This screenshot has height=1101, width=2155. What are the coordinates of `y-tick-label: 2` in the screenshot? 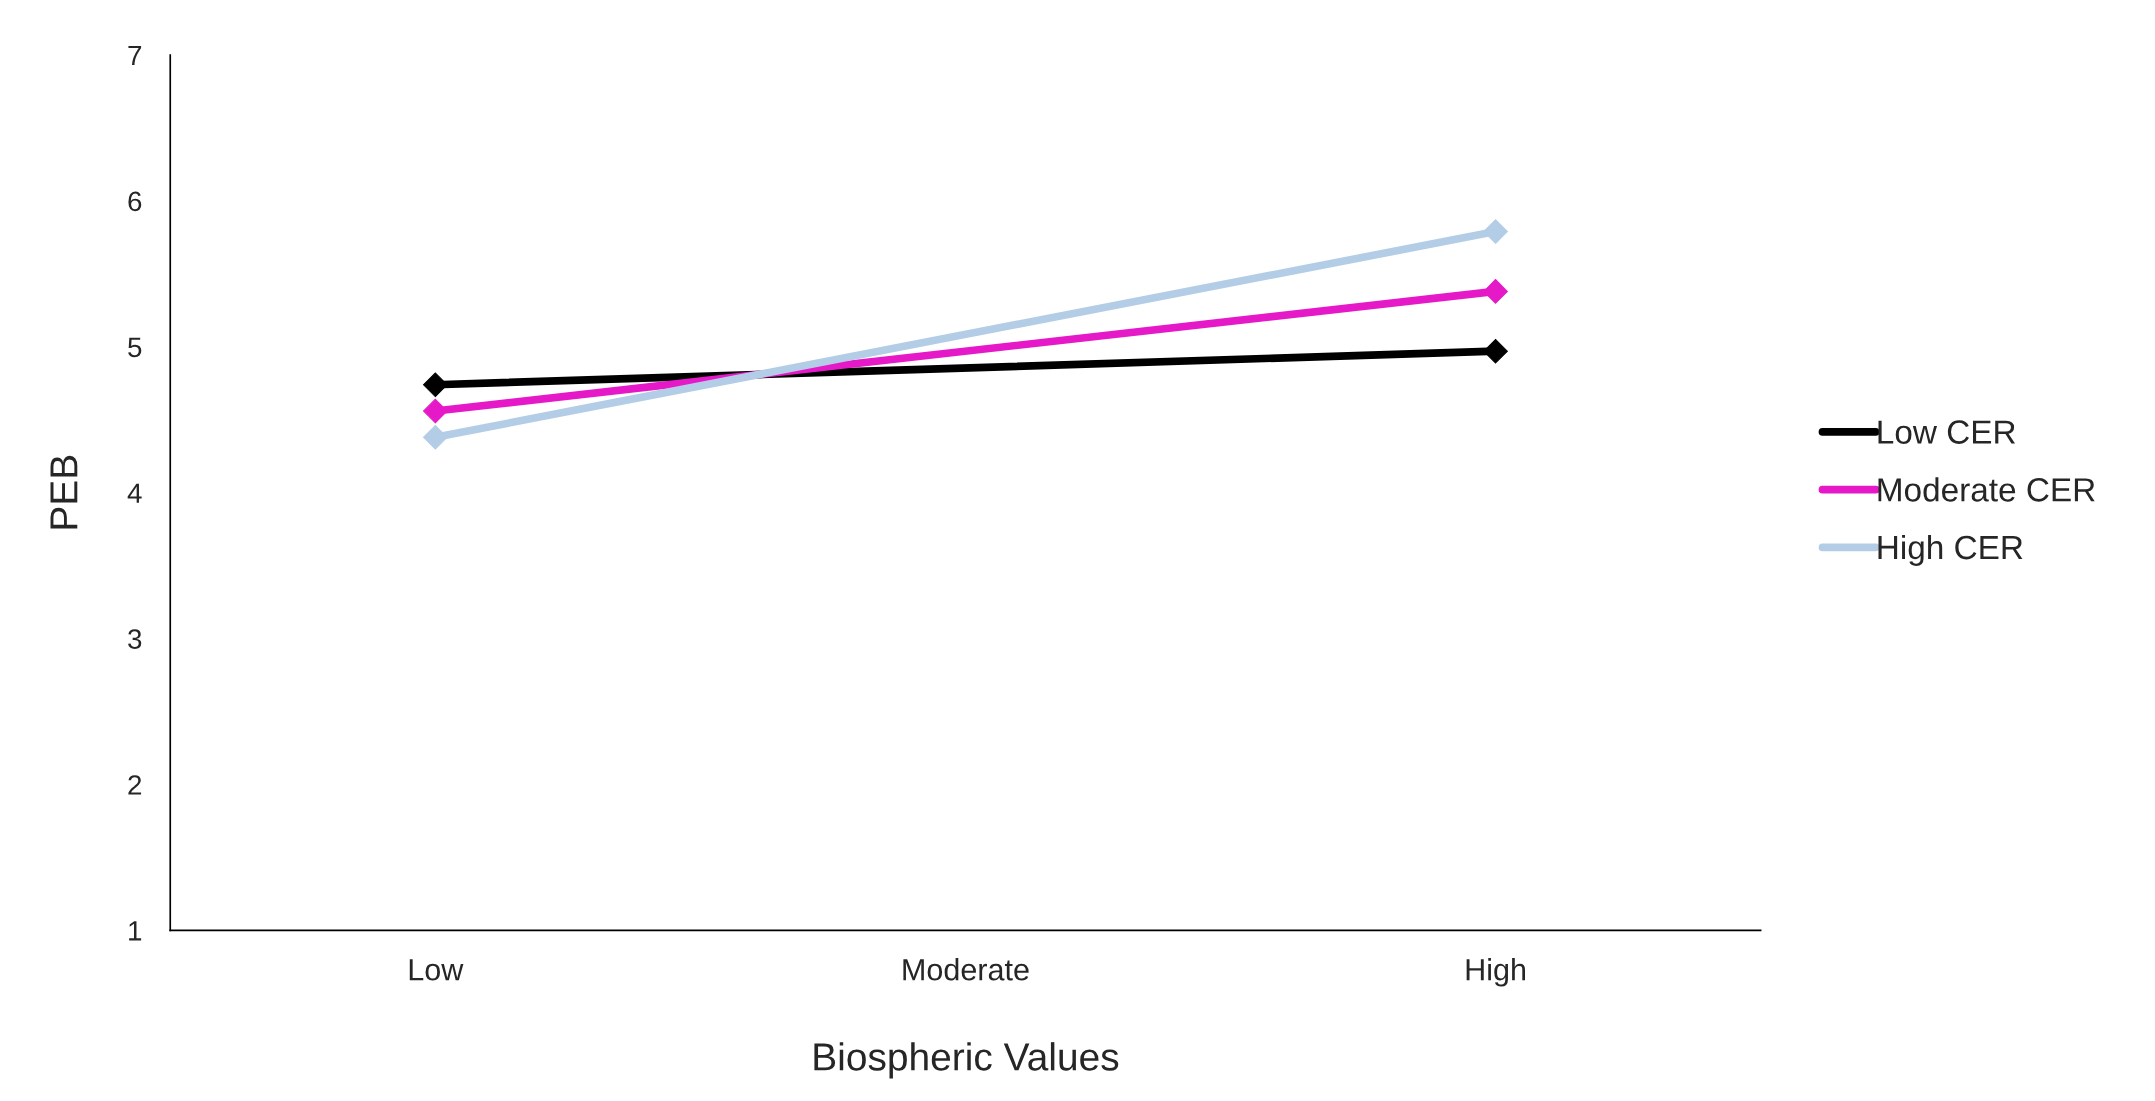 It's located at (135, 785).